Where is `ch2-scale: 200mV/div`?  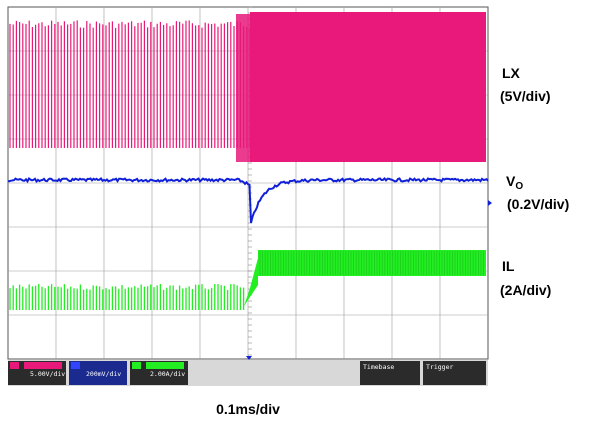 ch2-scale: 200mV/div is located at coordinates (103, 374).